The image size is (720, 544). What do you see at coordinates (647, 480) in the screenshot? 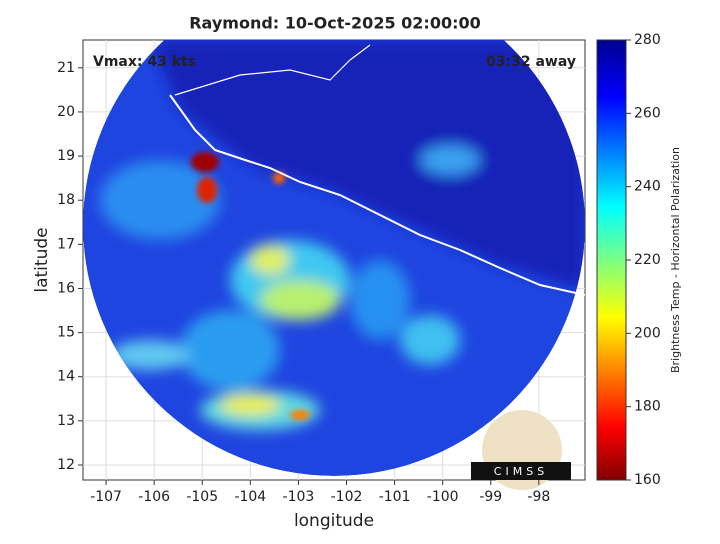
I see `colorbar-tick-label: 160` at bounding box center [647, 480].